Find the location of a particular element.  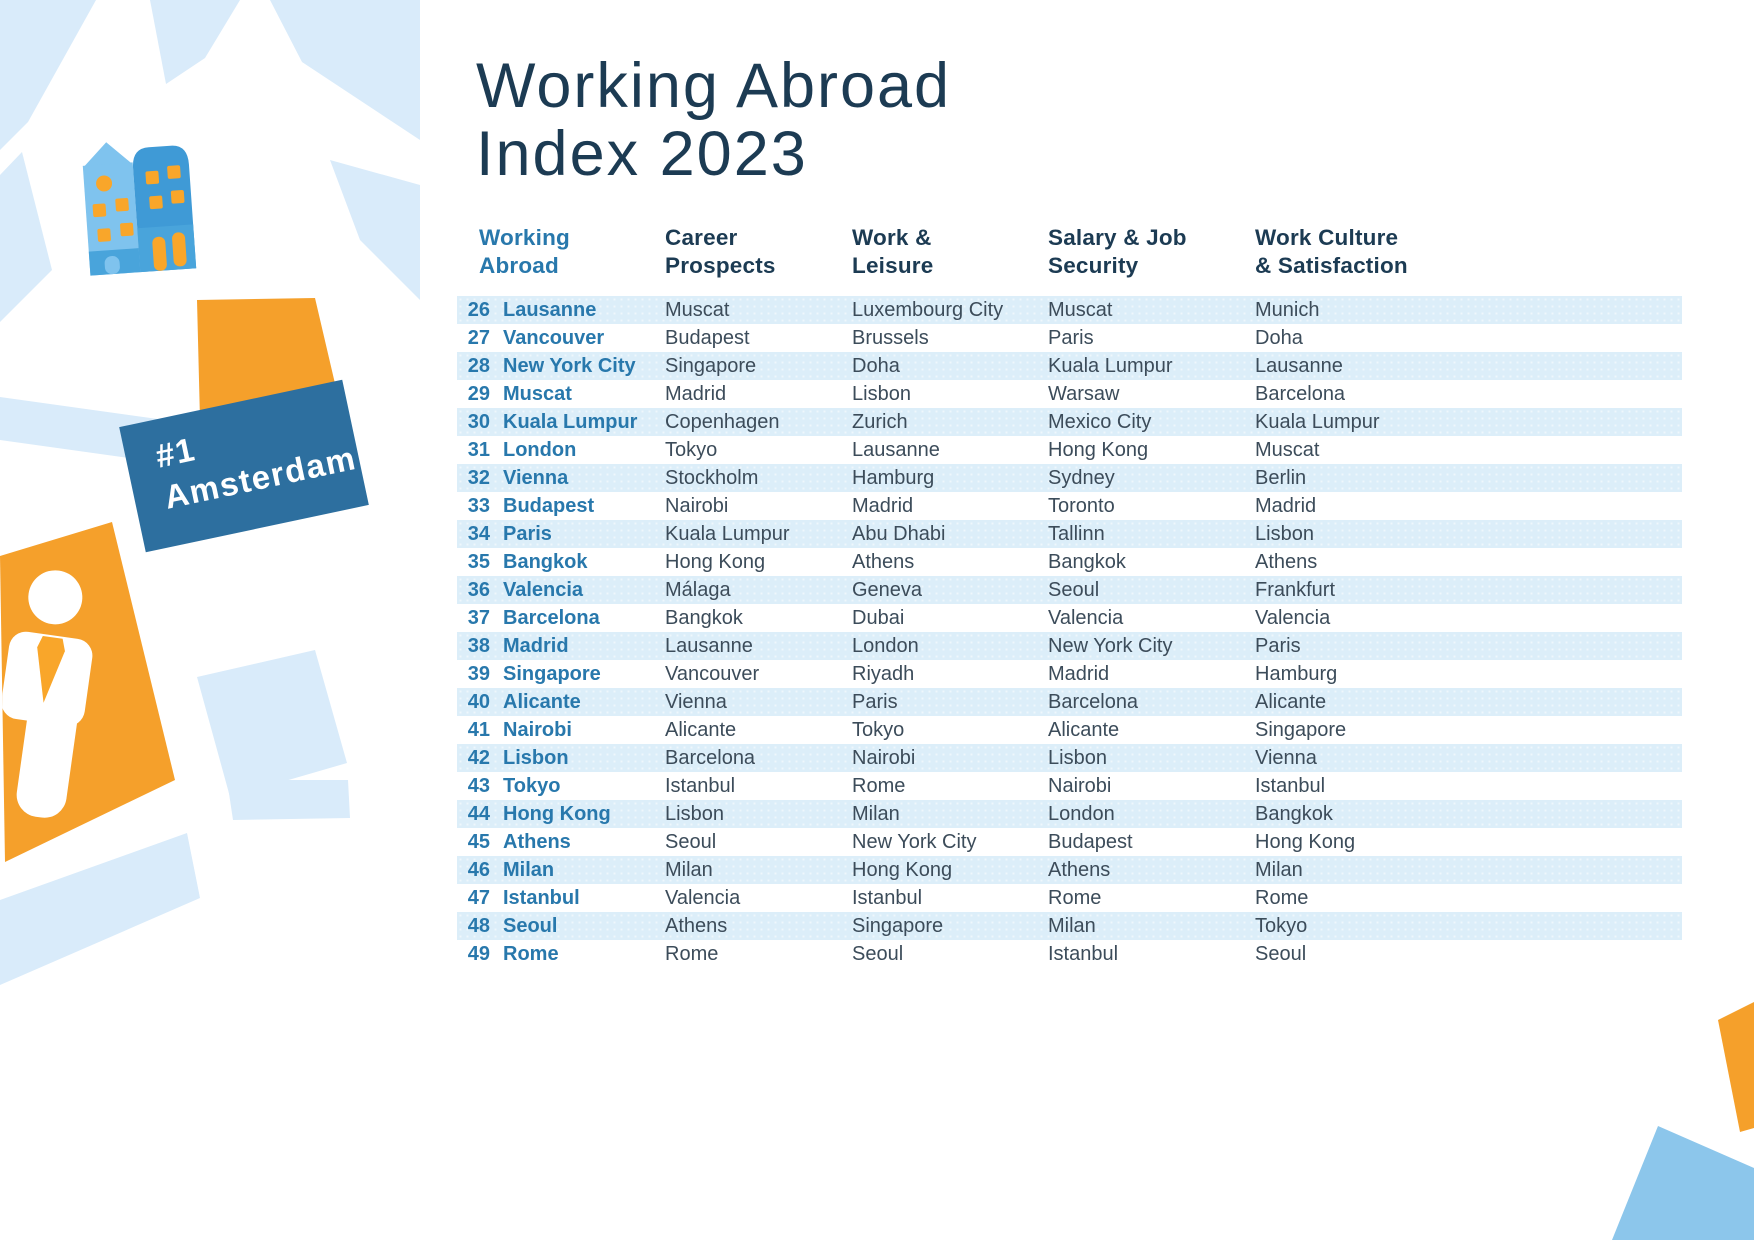

table-row: 44 Hong Kong Lisbon Milan London Bangkok is located at coordinates (1069, 814).